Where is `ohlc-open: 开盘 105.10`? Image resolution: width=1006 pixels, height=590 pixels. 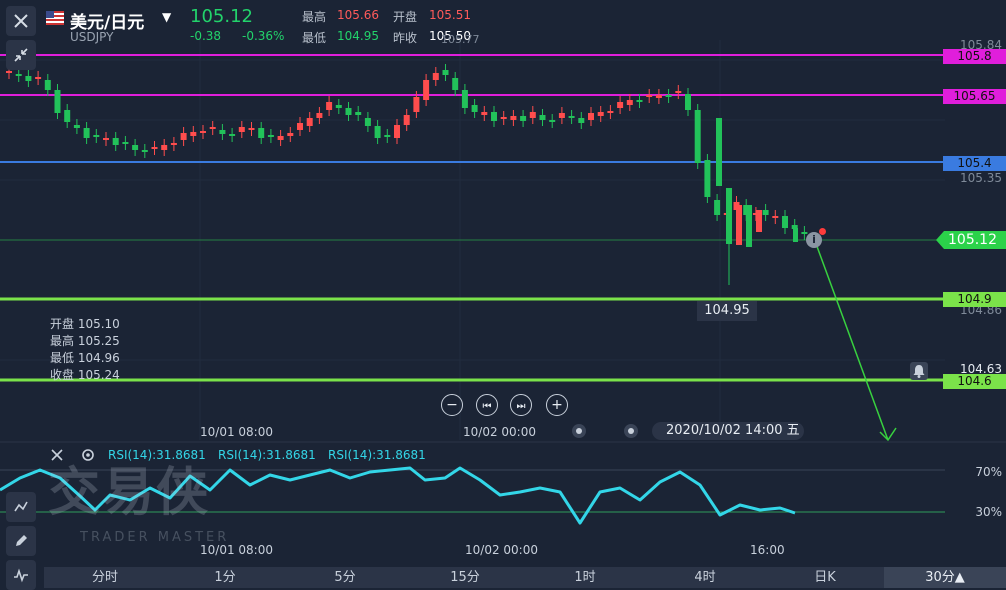 ohlc-open: 开盘 105.10 is located at coordinates (85, 324).